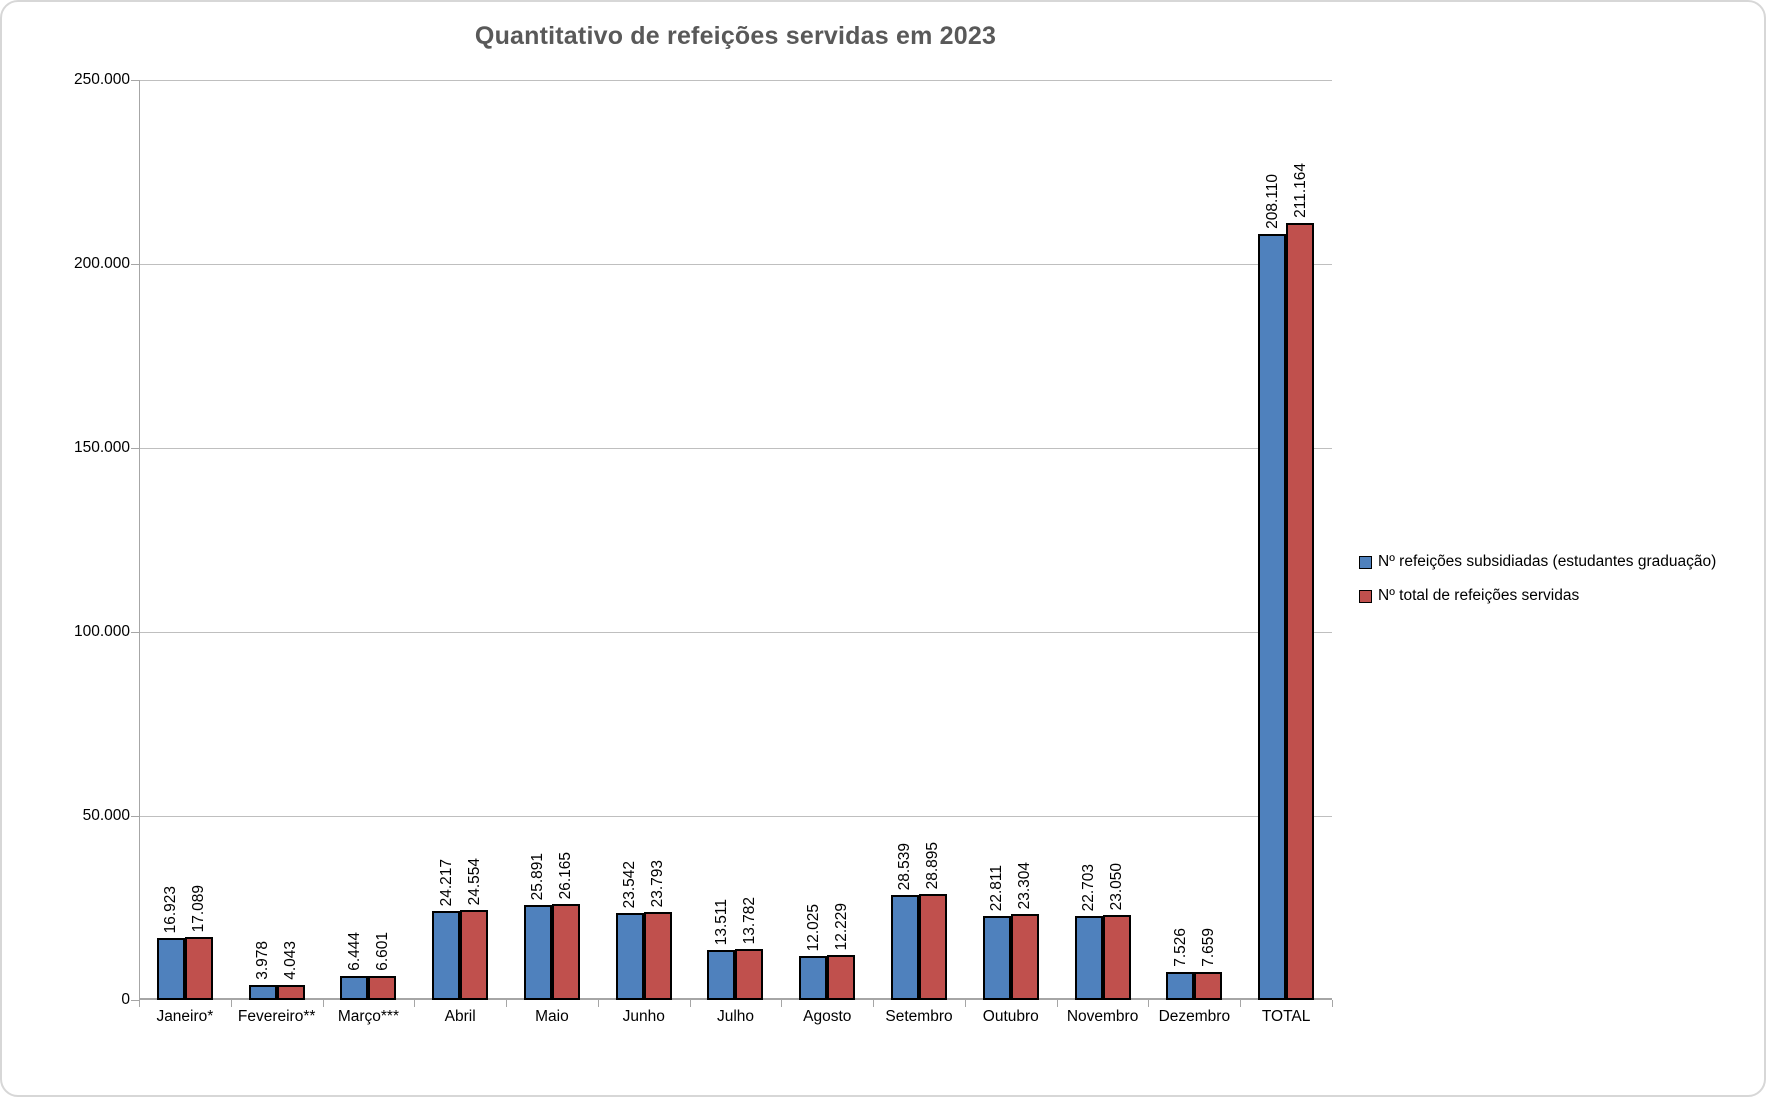 The image size is (1766, 1097). Describe the element at coordinates (629, 930) in the screenshot. I see `bar-group: 23.542` at that location.